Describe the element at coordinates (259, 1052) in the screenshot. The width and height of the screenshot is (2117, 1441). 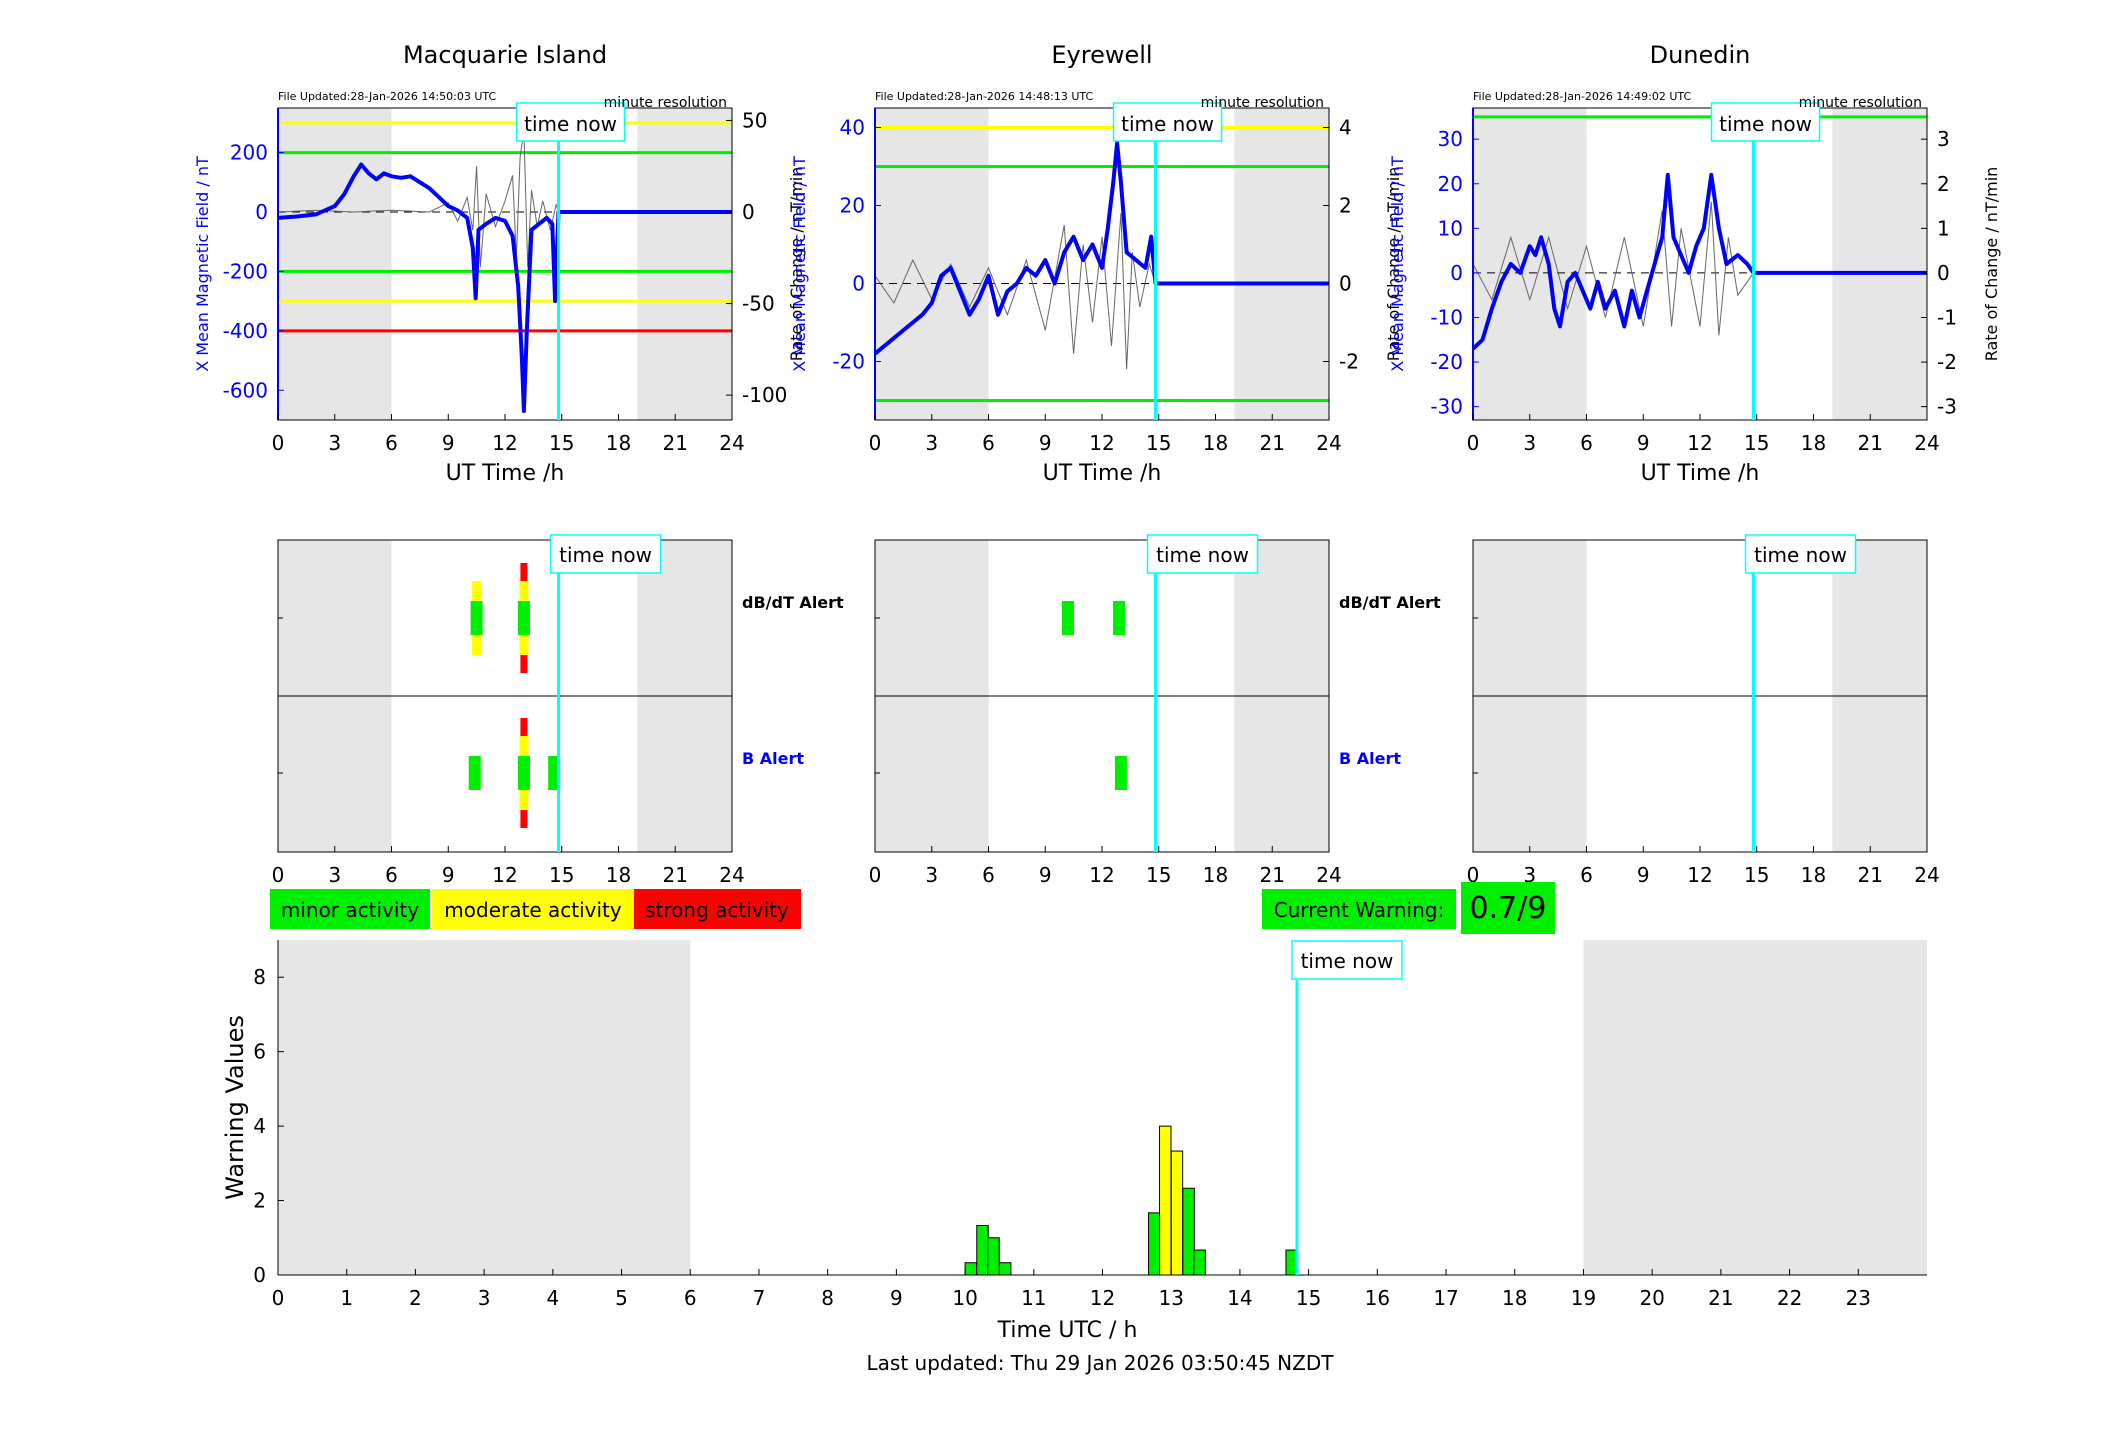
I see `y-tick-label: 6` at that location.